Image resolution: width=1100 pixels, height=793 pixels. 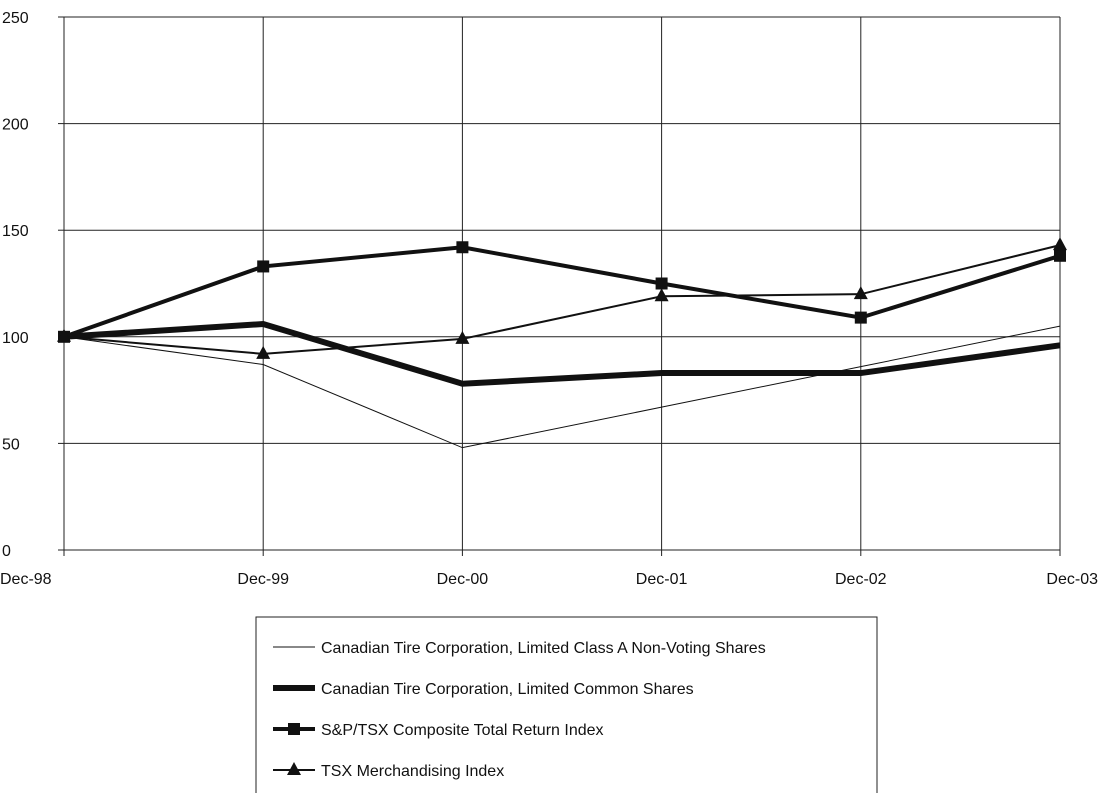 What do you see at coordinates (662, 579) in the screenshot?
I see `x-tick-label: Dec-01` at bounding box center [662, 579].